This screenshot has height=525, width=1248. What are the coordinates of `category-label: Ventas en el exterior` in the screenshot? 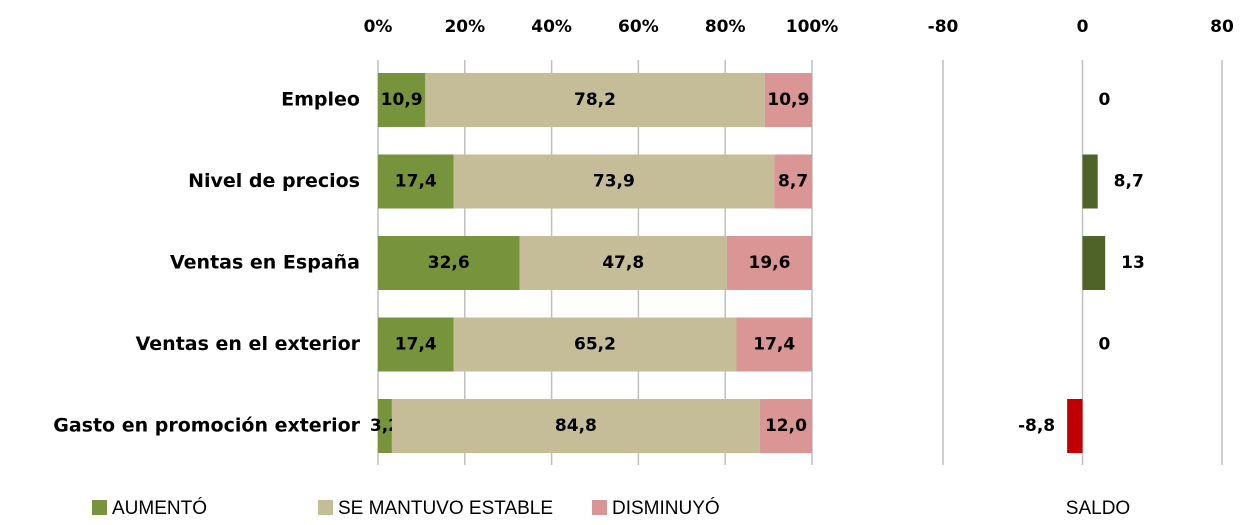 It's located at (248, 344).